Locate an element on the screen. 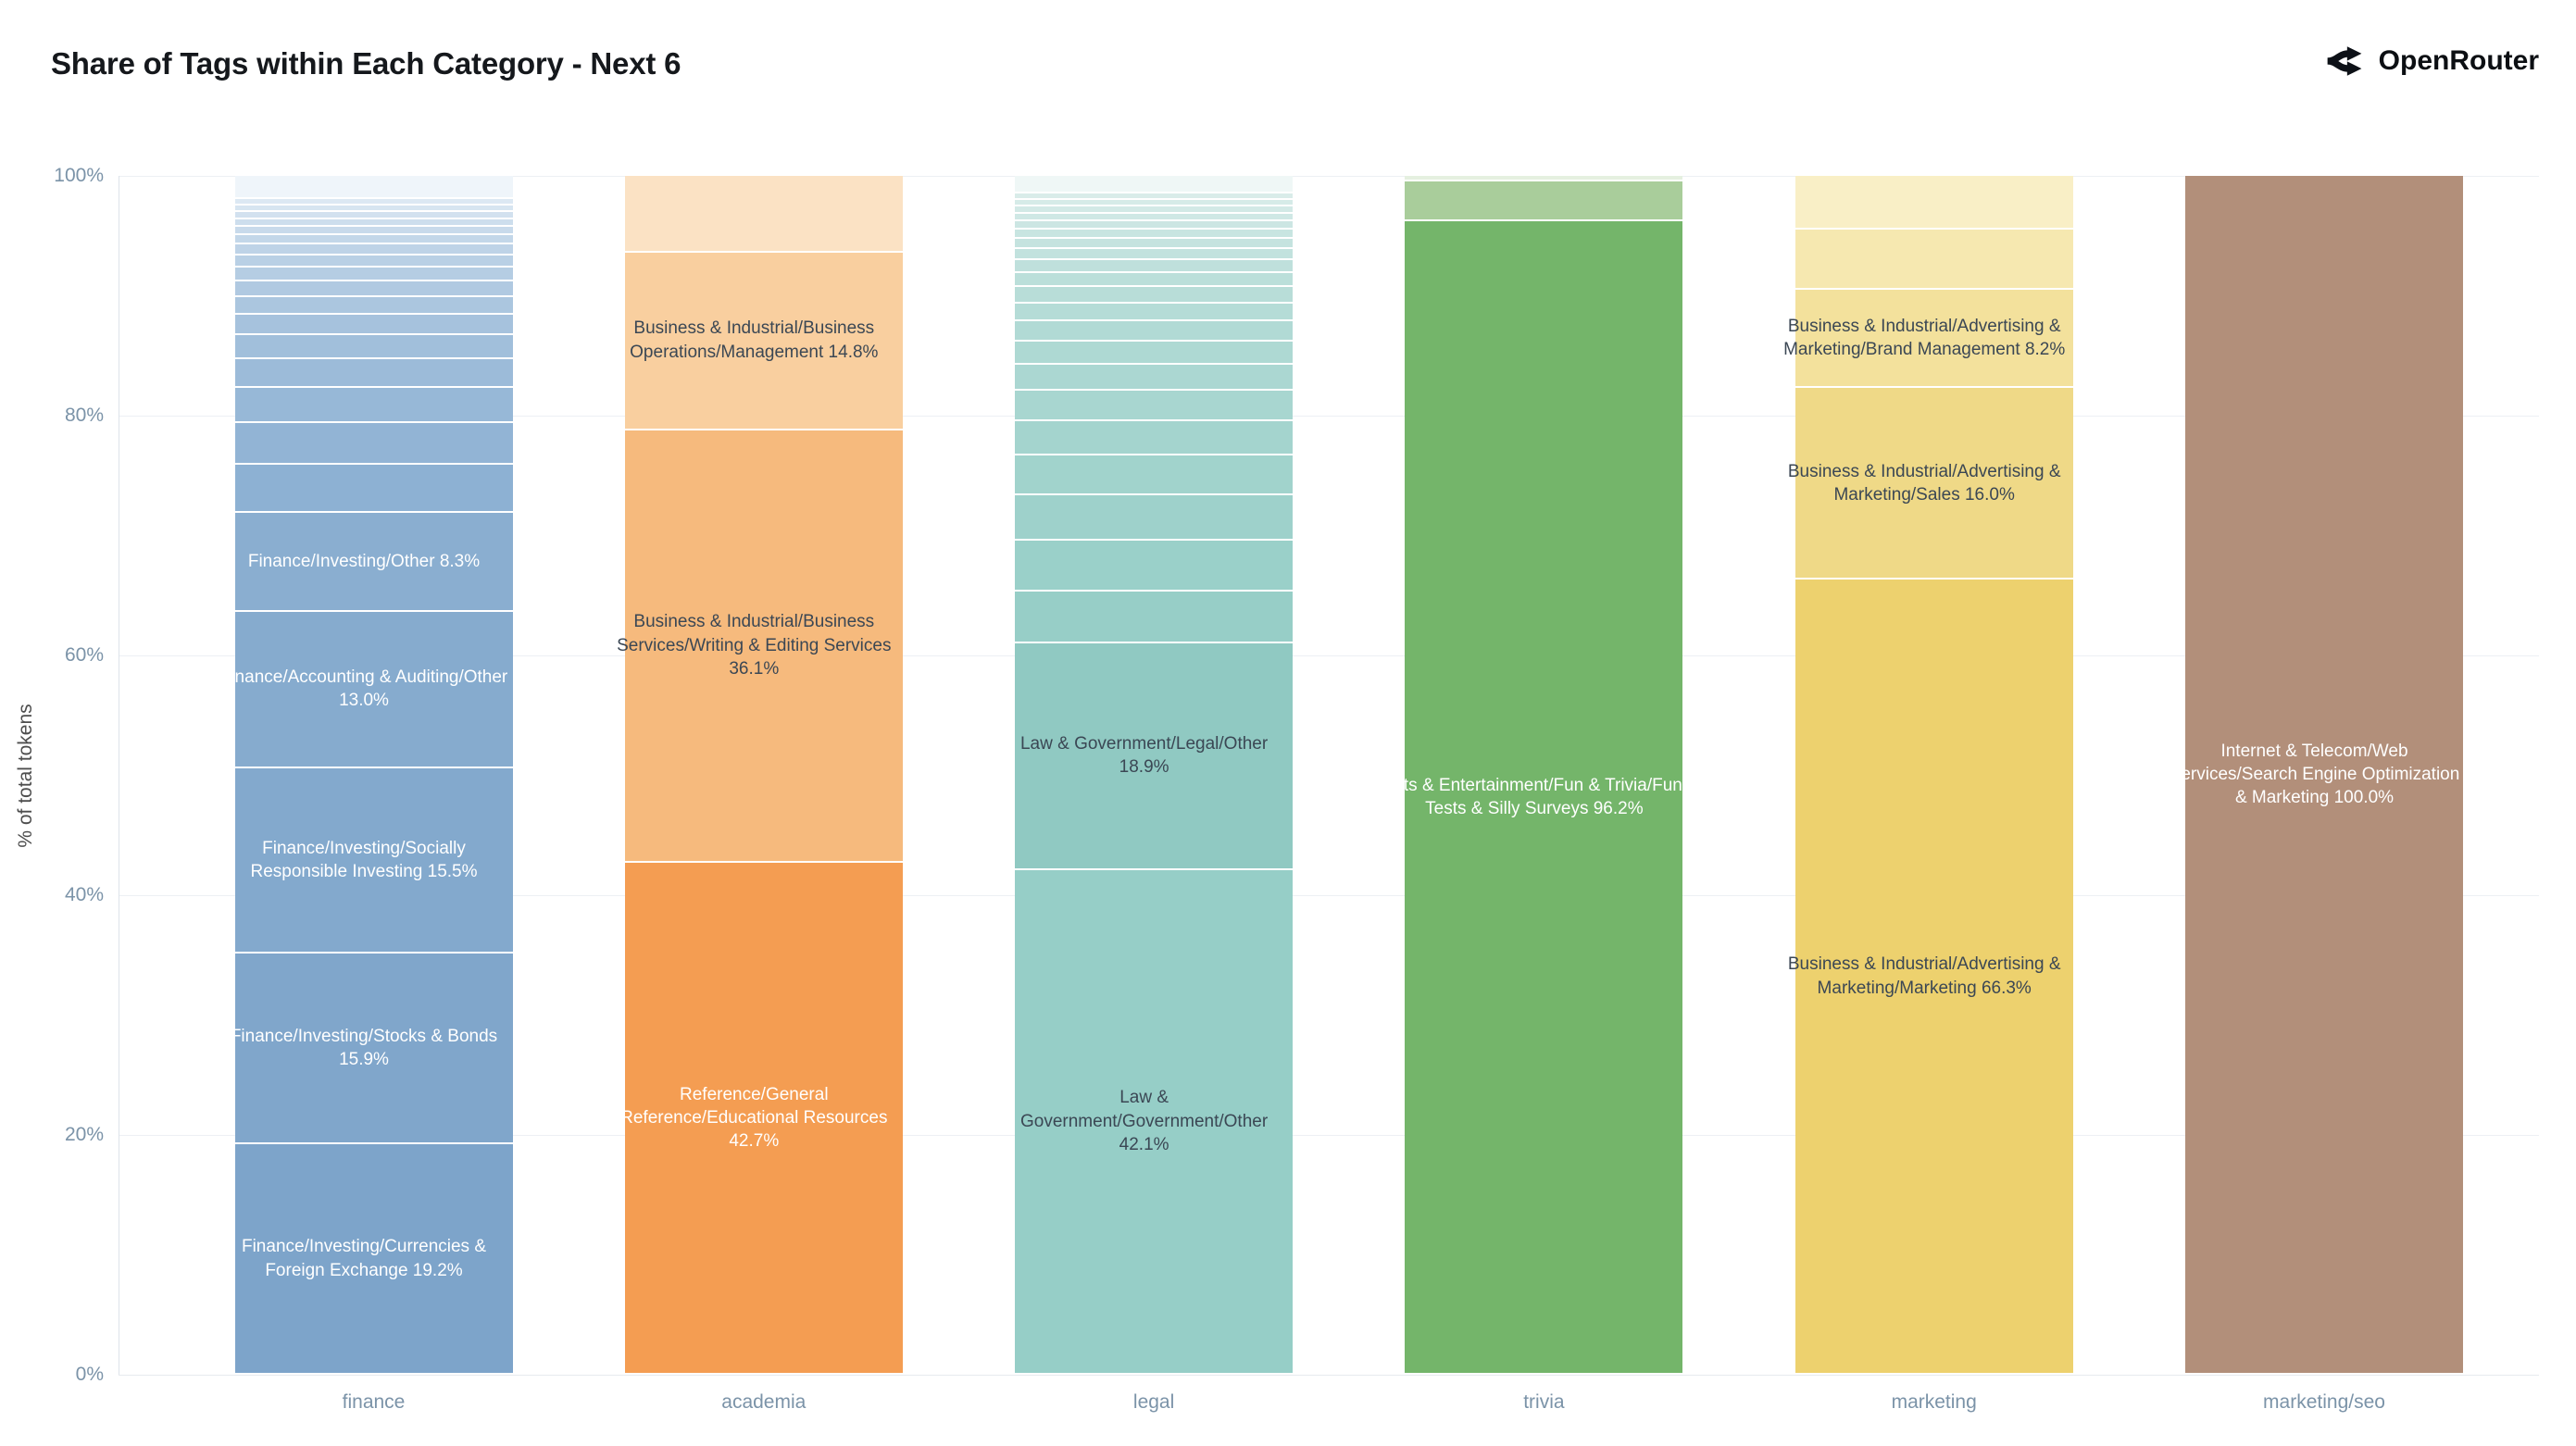  bar-segment: Law & Government/Government/Other 42.1% is located at coordinates (1154, 1122).